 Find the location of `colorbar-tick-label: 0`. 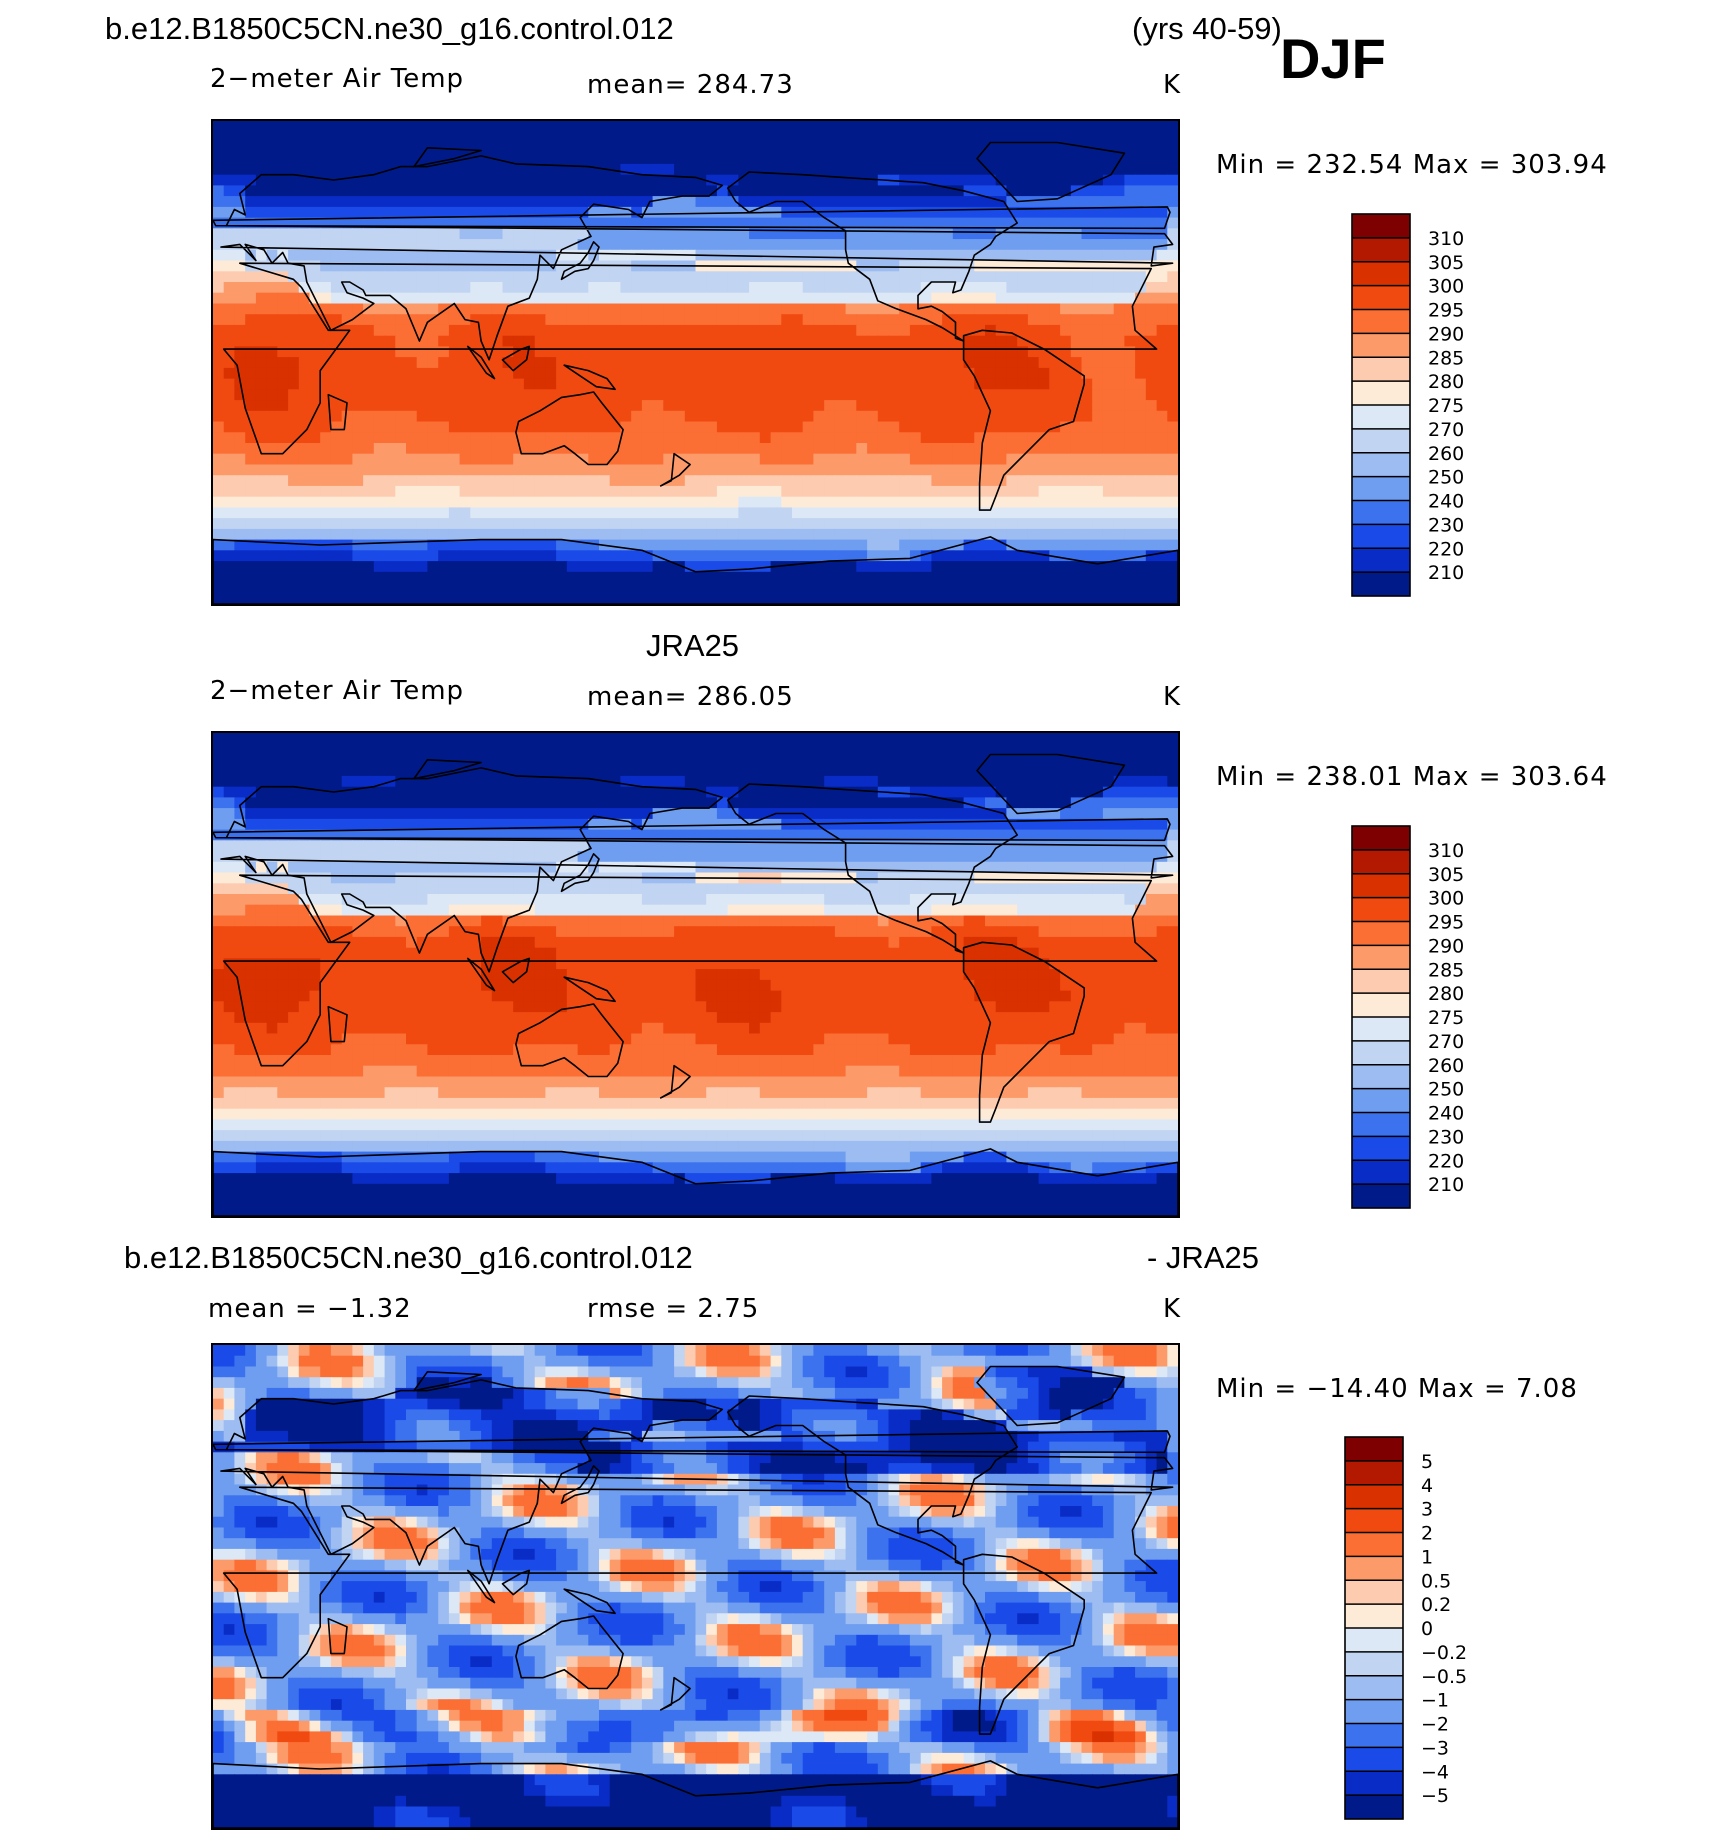

colorbar-tick-label: 0 is located at coordinates (1427, 1629).